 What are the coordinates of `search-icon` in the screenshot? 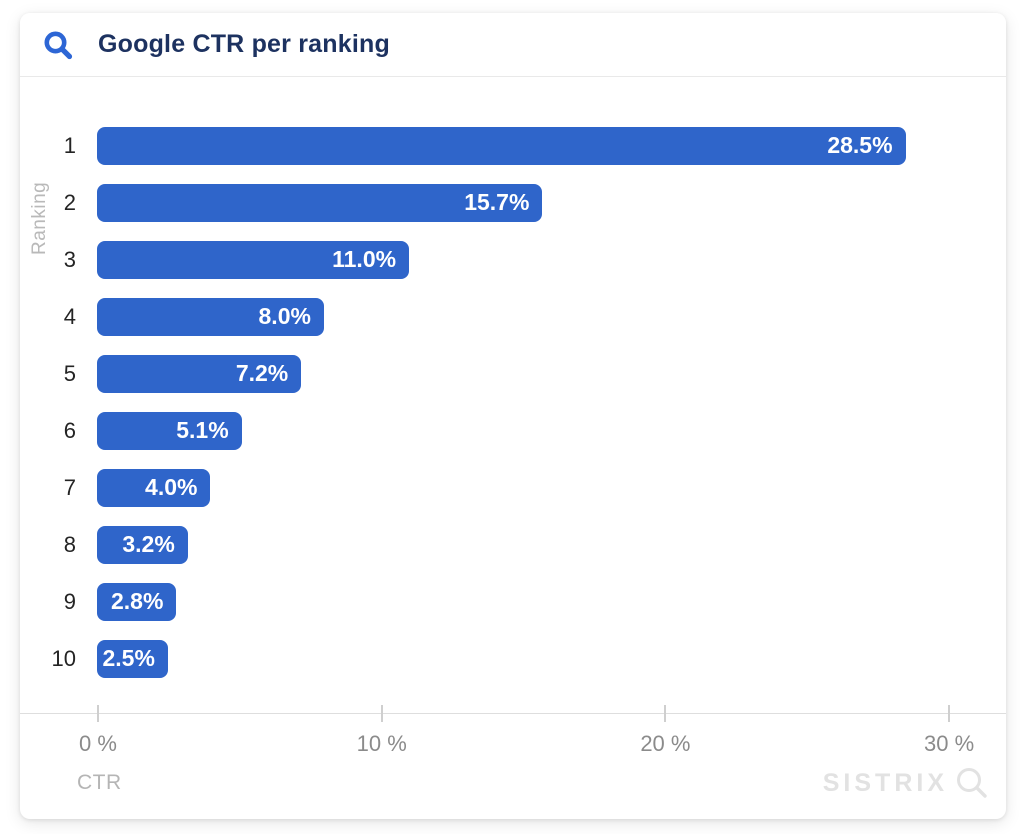 It's located at (58, 45).